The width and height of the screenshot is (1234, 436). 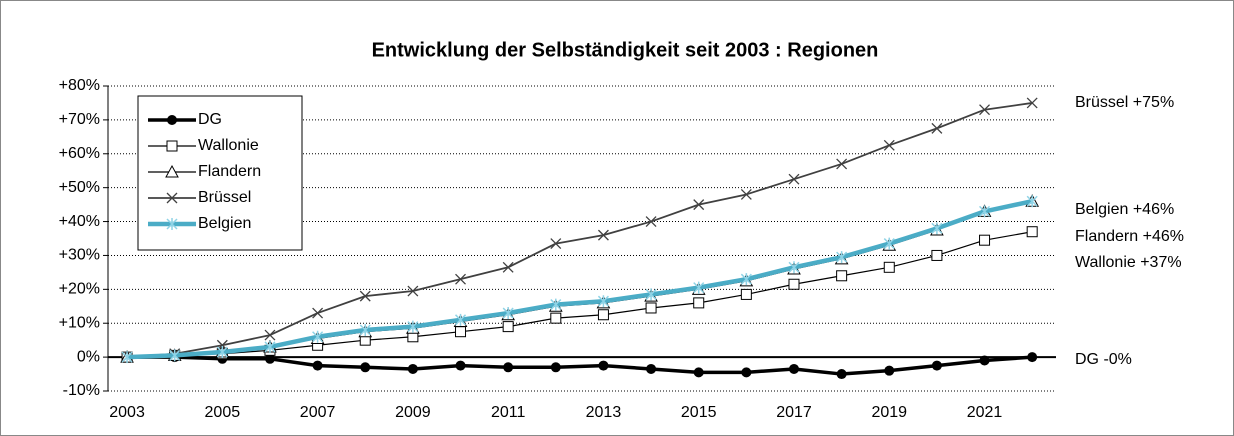 I want to click on x-tick-label: 2013, so click(x=604, y=412).